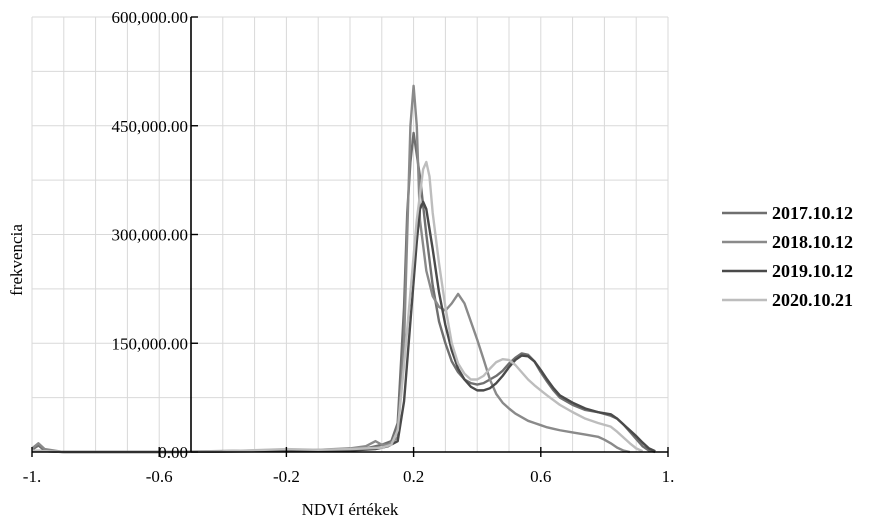 The height and width of the screenshot is (523, 895). I want to click on y-axis-title: frekvencia, so click(16, 260).